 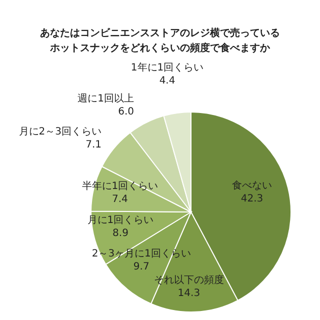 What do you see at coordinates (252, 199) in the screenshot?
I see `data-label: 42.3` at bounding box center [252, 199].